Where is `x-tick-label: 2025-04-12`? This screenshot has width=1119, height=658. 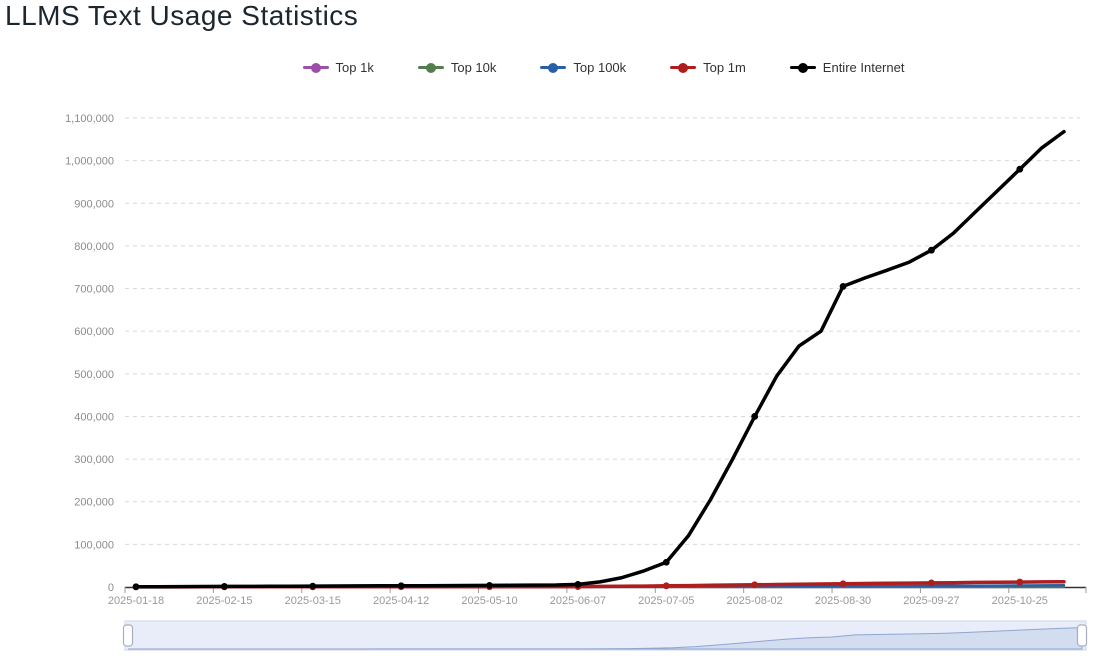
x-tick-label: 2025-04-12 is located at coordinates (401, 601).